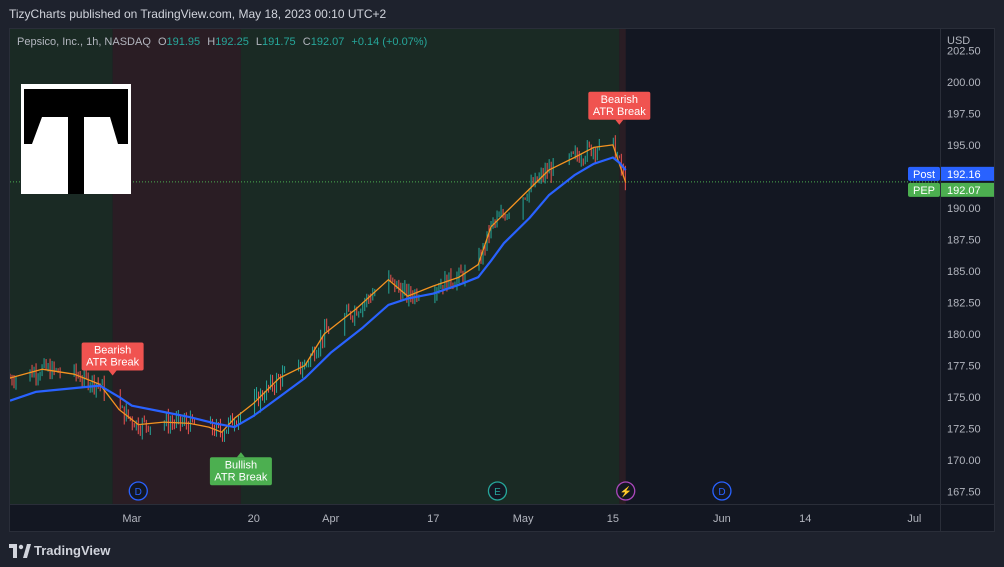 The width and height of the screenshot is (1004, 567). What do you see at coordinates (964, 114) in the screenshot?
I see `y-tick-label-2: 197.50` at bounding box center [964, 114].